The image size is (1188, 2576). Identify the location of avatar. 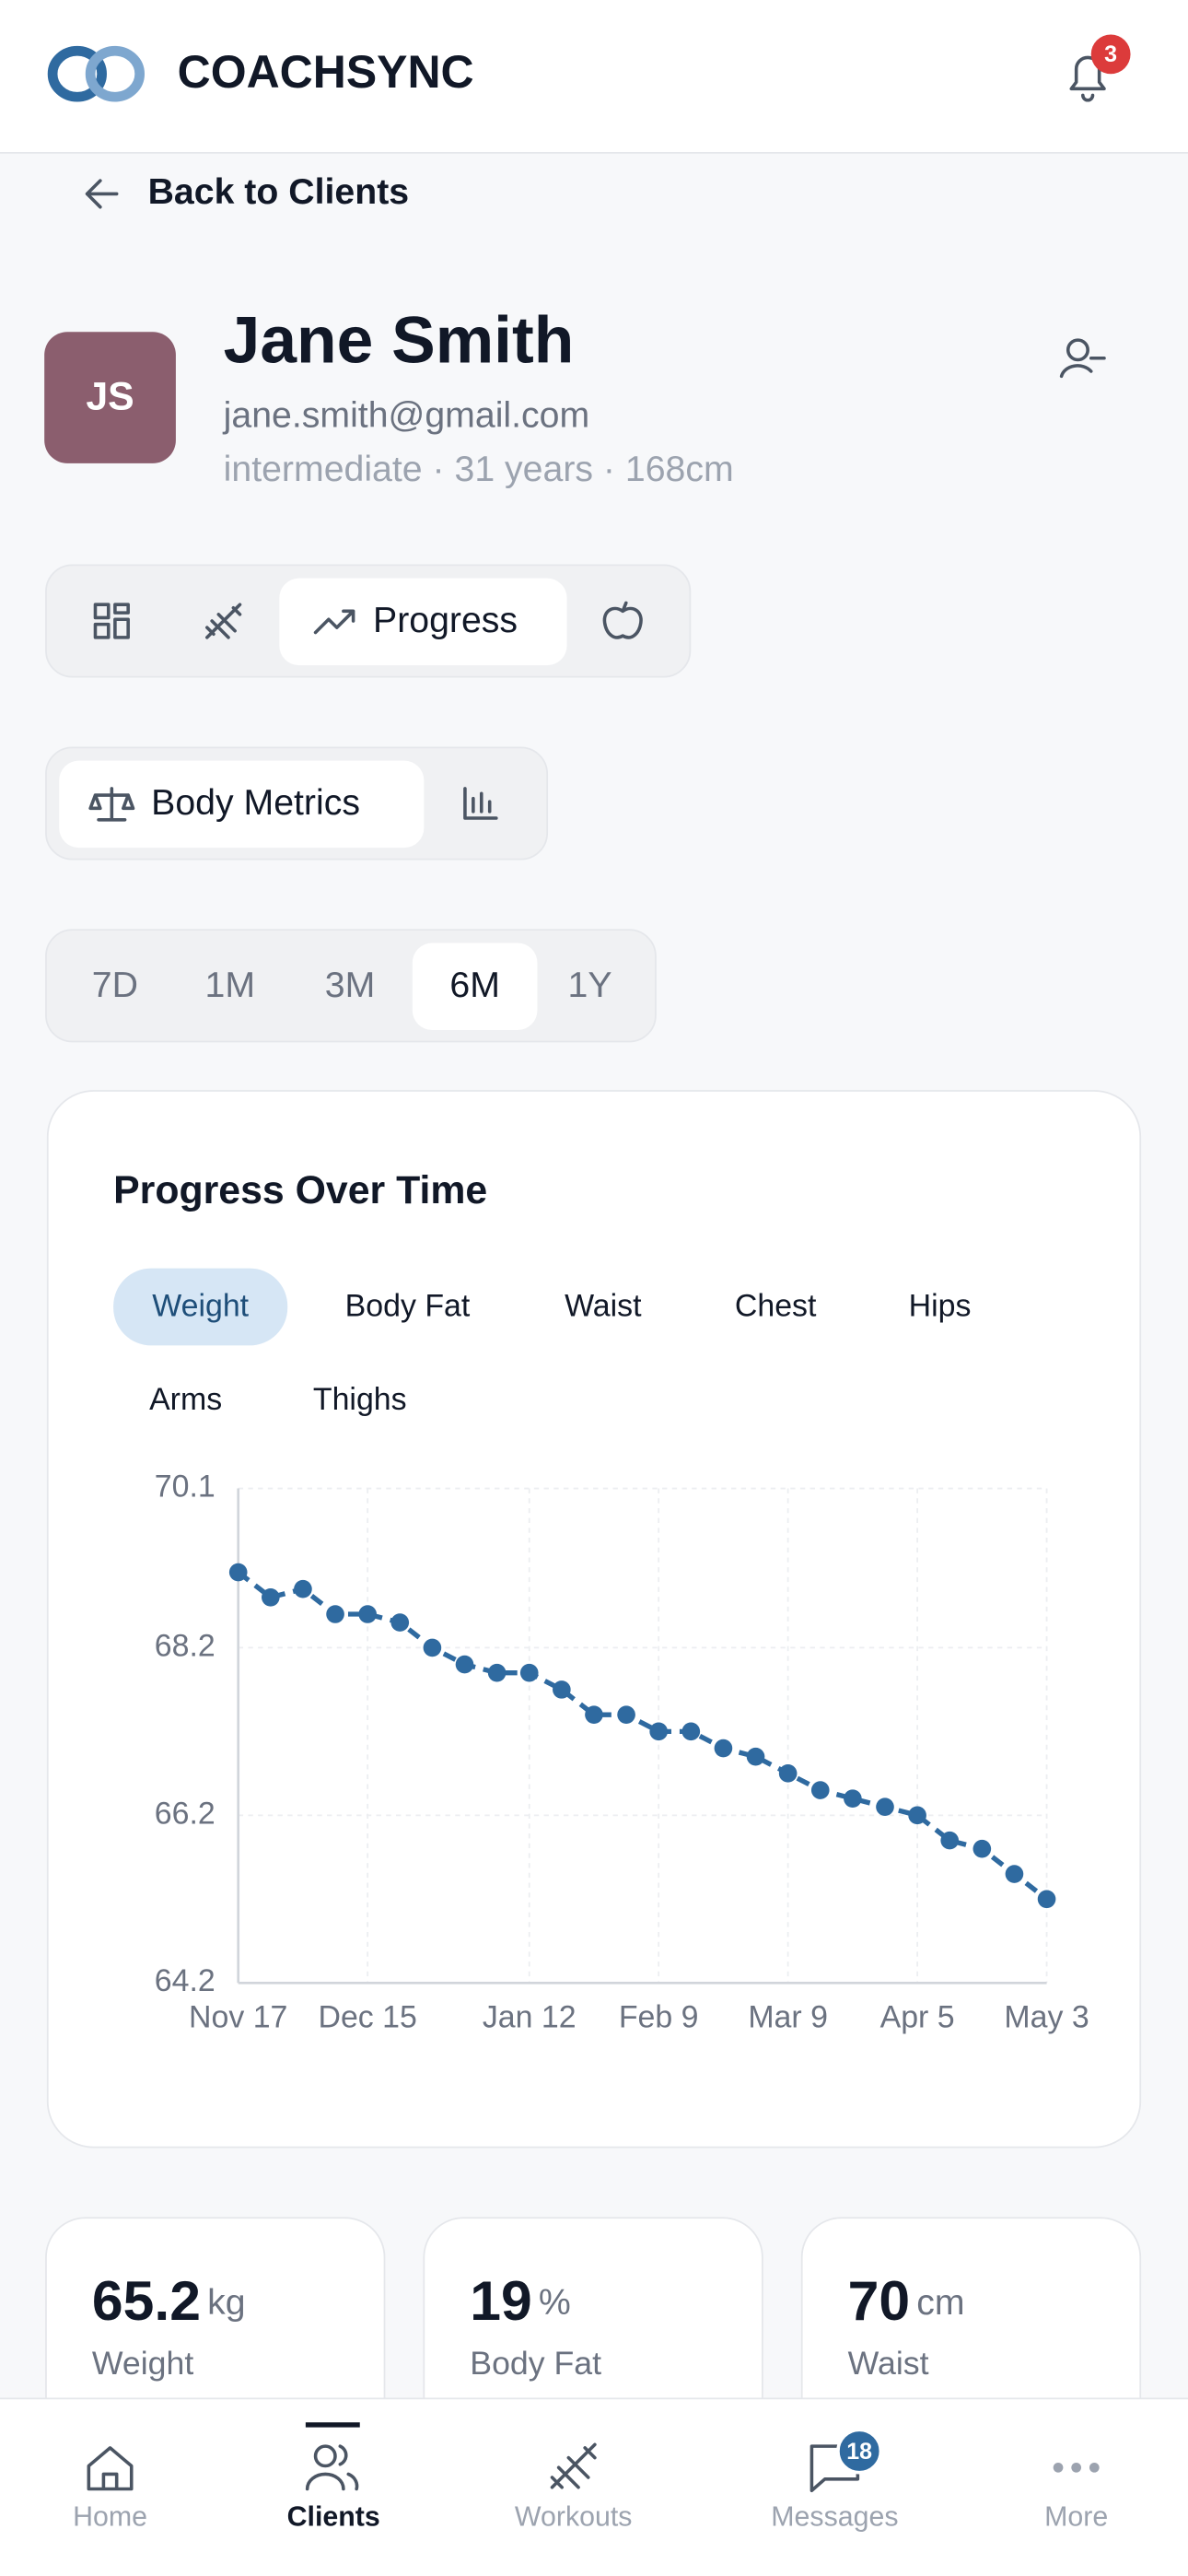
(110, 397).